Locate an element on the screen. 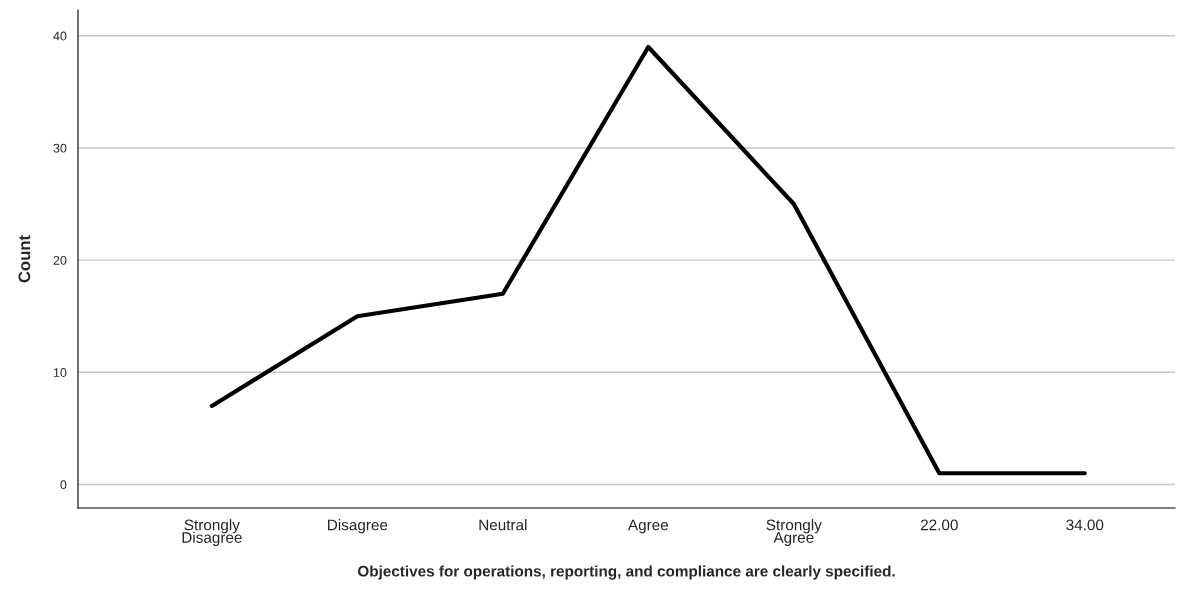 The image size is (1201, 596). x-axis-title: Objectives for operations, reporting, and compliance are clearly specified. is located at coordinates (626, 572).